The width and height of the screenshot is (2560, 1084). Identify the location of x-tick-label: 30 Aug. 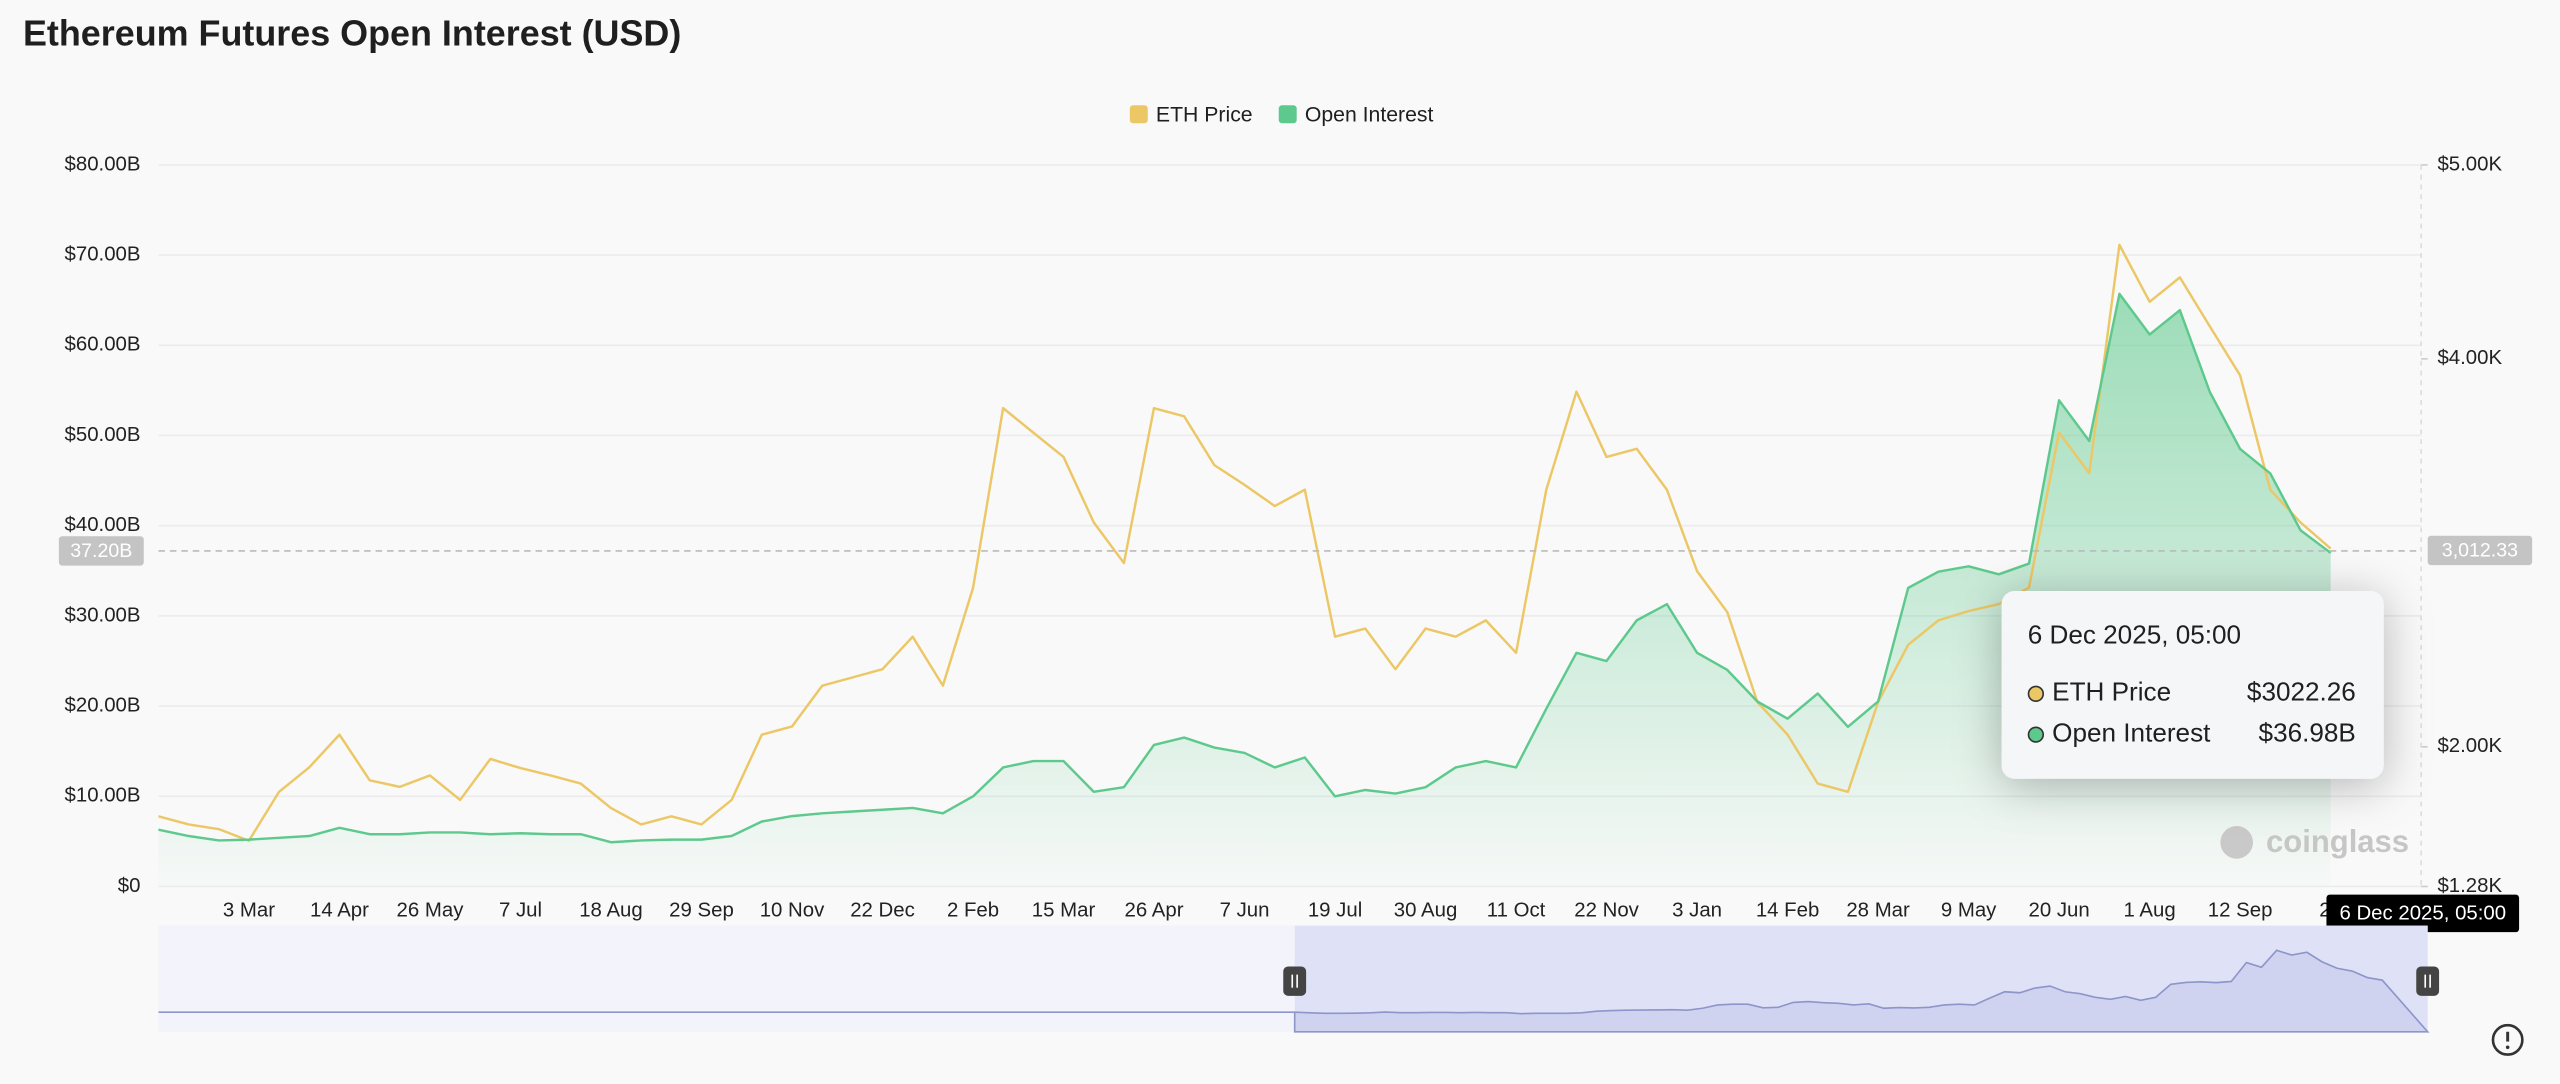
(1426, 910).